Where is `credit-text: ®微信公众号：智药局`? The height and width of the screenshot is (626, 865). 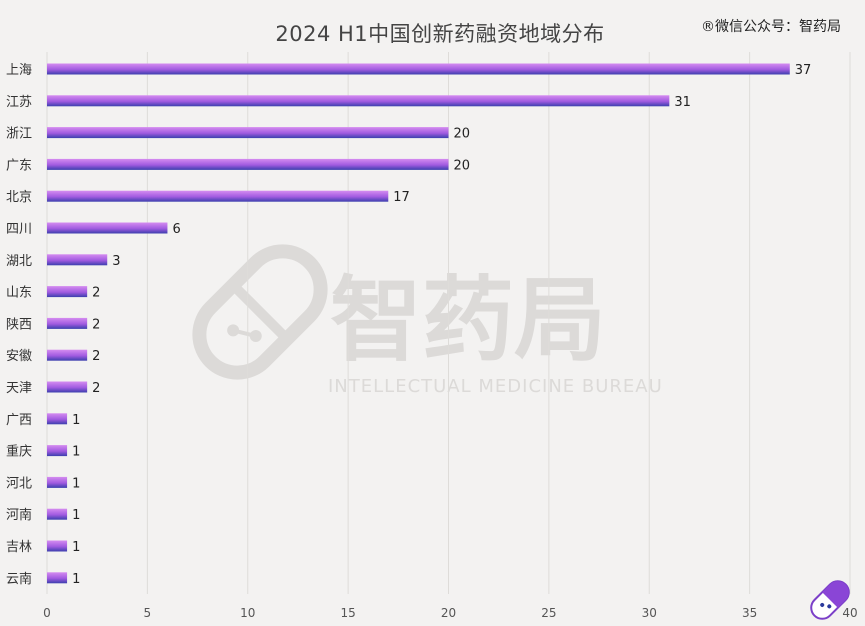 credit-text: ®微信公众号：智药局 is located at coordinates (771, 27).